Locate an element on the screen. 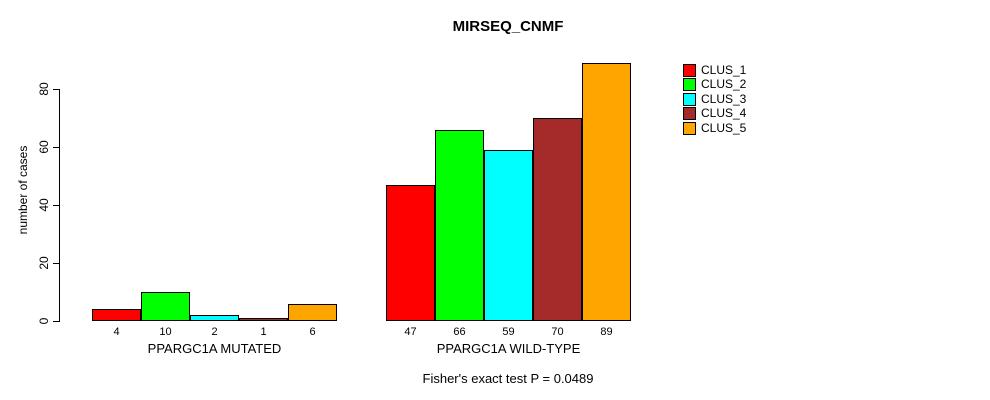 This screenshot has height=400, width=990. bar-value-label: 2 is located at coordinates (214, 332).